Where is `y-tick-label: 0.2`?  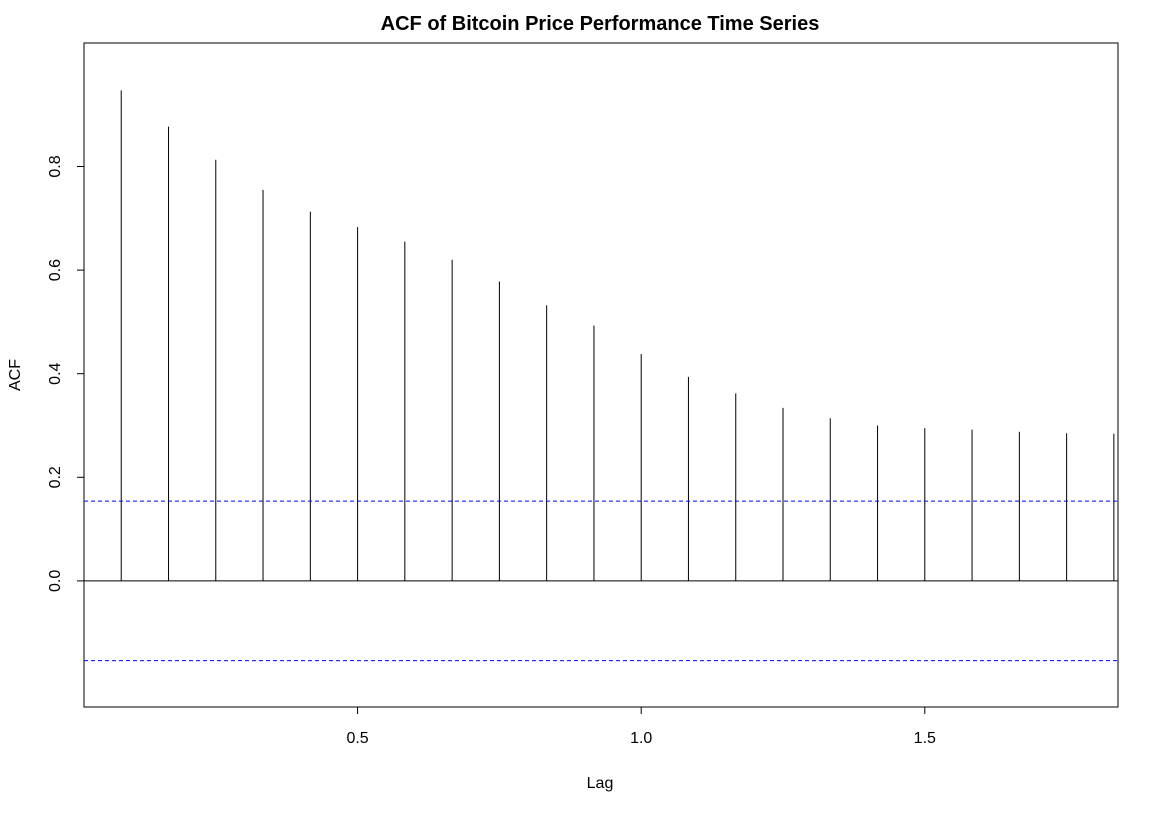 y-tick-label: 0.2 is located at coordinates (55, 477).